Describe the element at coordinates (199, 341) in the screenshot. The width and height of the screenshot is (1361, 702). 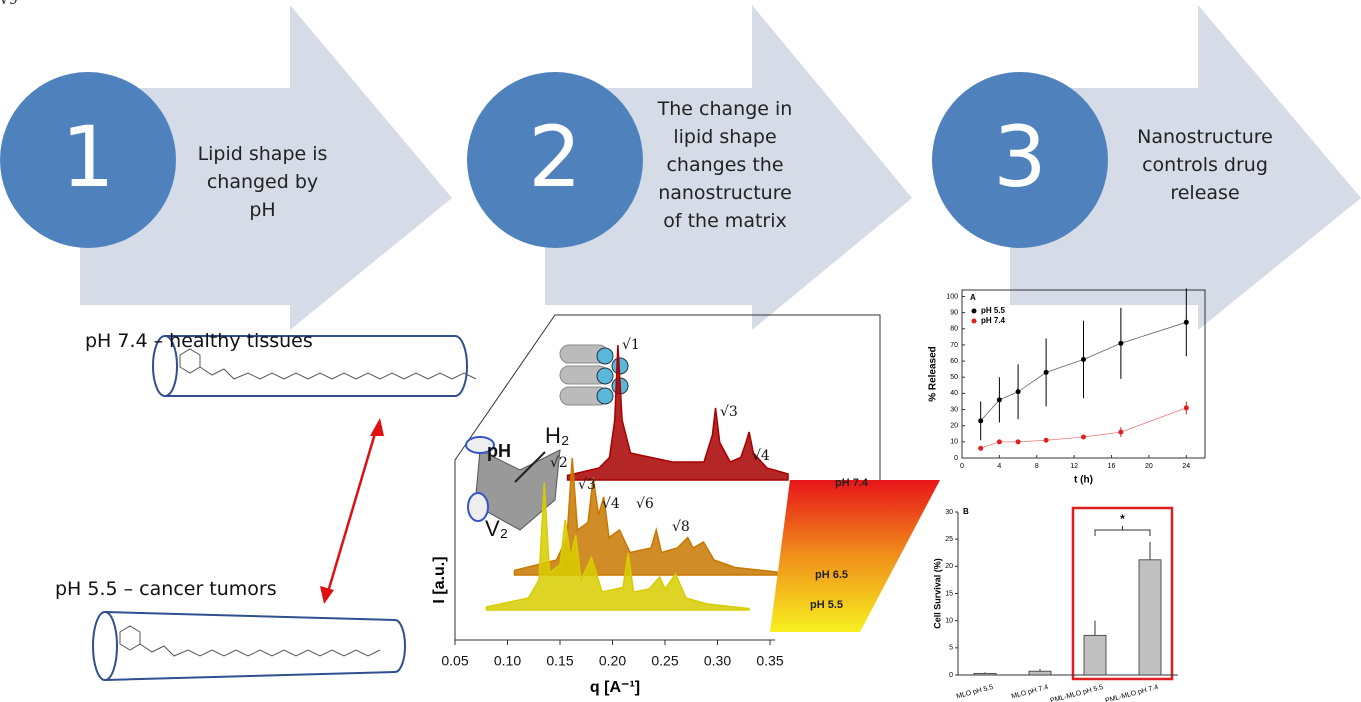
I see `molecule-label: pH 7.4 – healthy tissues` at that location.